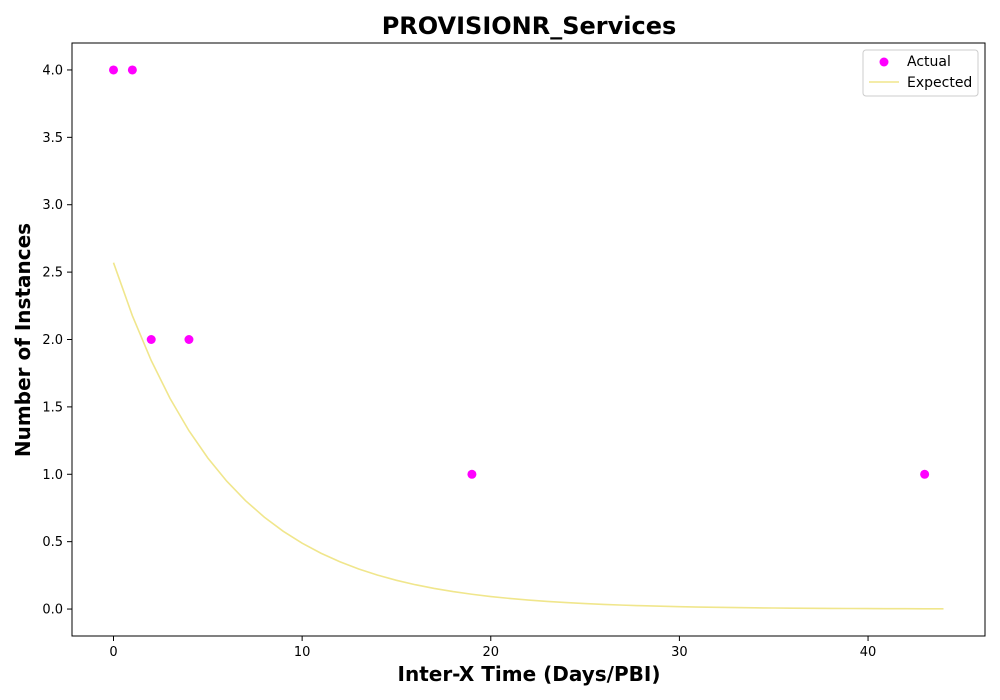 The width and height of the screenshot is (1000, 700). I want to click on y-tick-label: 2.5, so click(52, 273).